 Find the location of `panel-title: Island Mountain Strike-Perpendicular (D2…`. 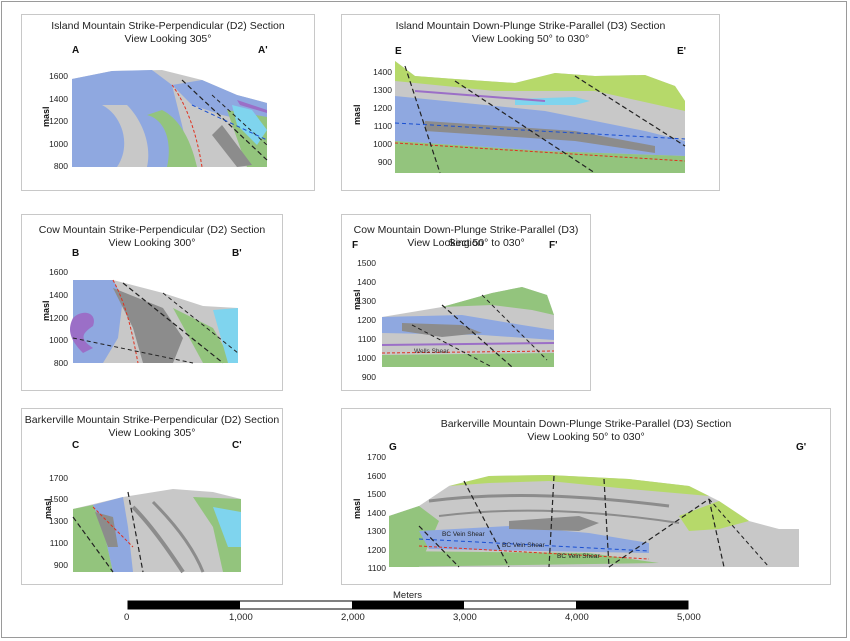

panel-title: Island Mountain Strike-Perpendicular (D2… is located at coordinates (168, 26).